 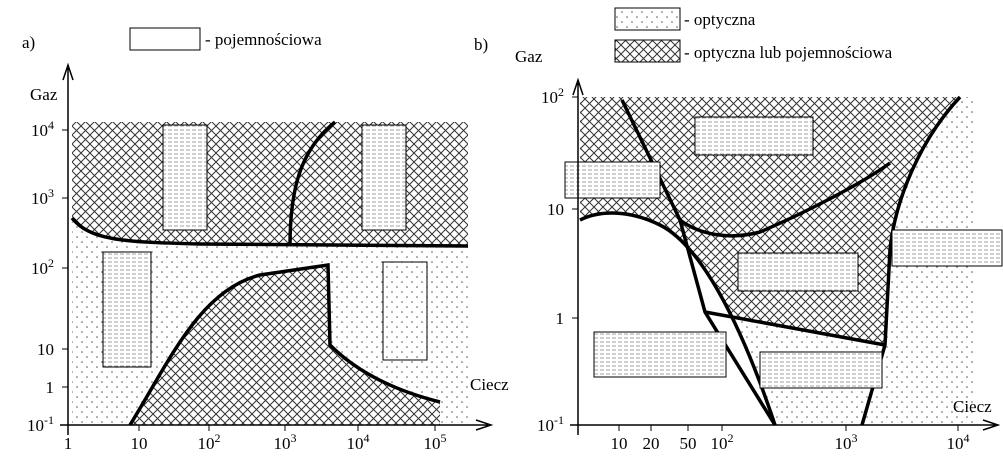 What do you see at coordinates (444, 438) in the screenshot?
I see `tick-exponent: 5` at bounding box center [444, 438].